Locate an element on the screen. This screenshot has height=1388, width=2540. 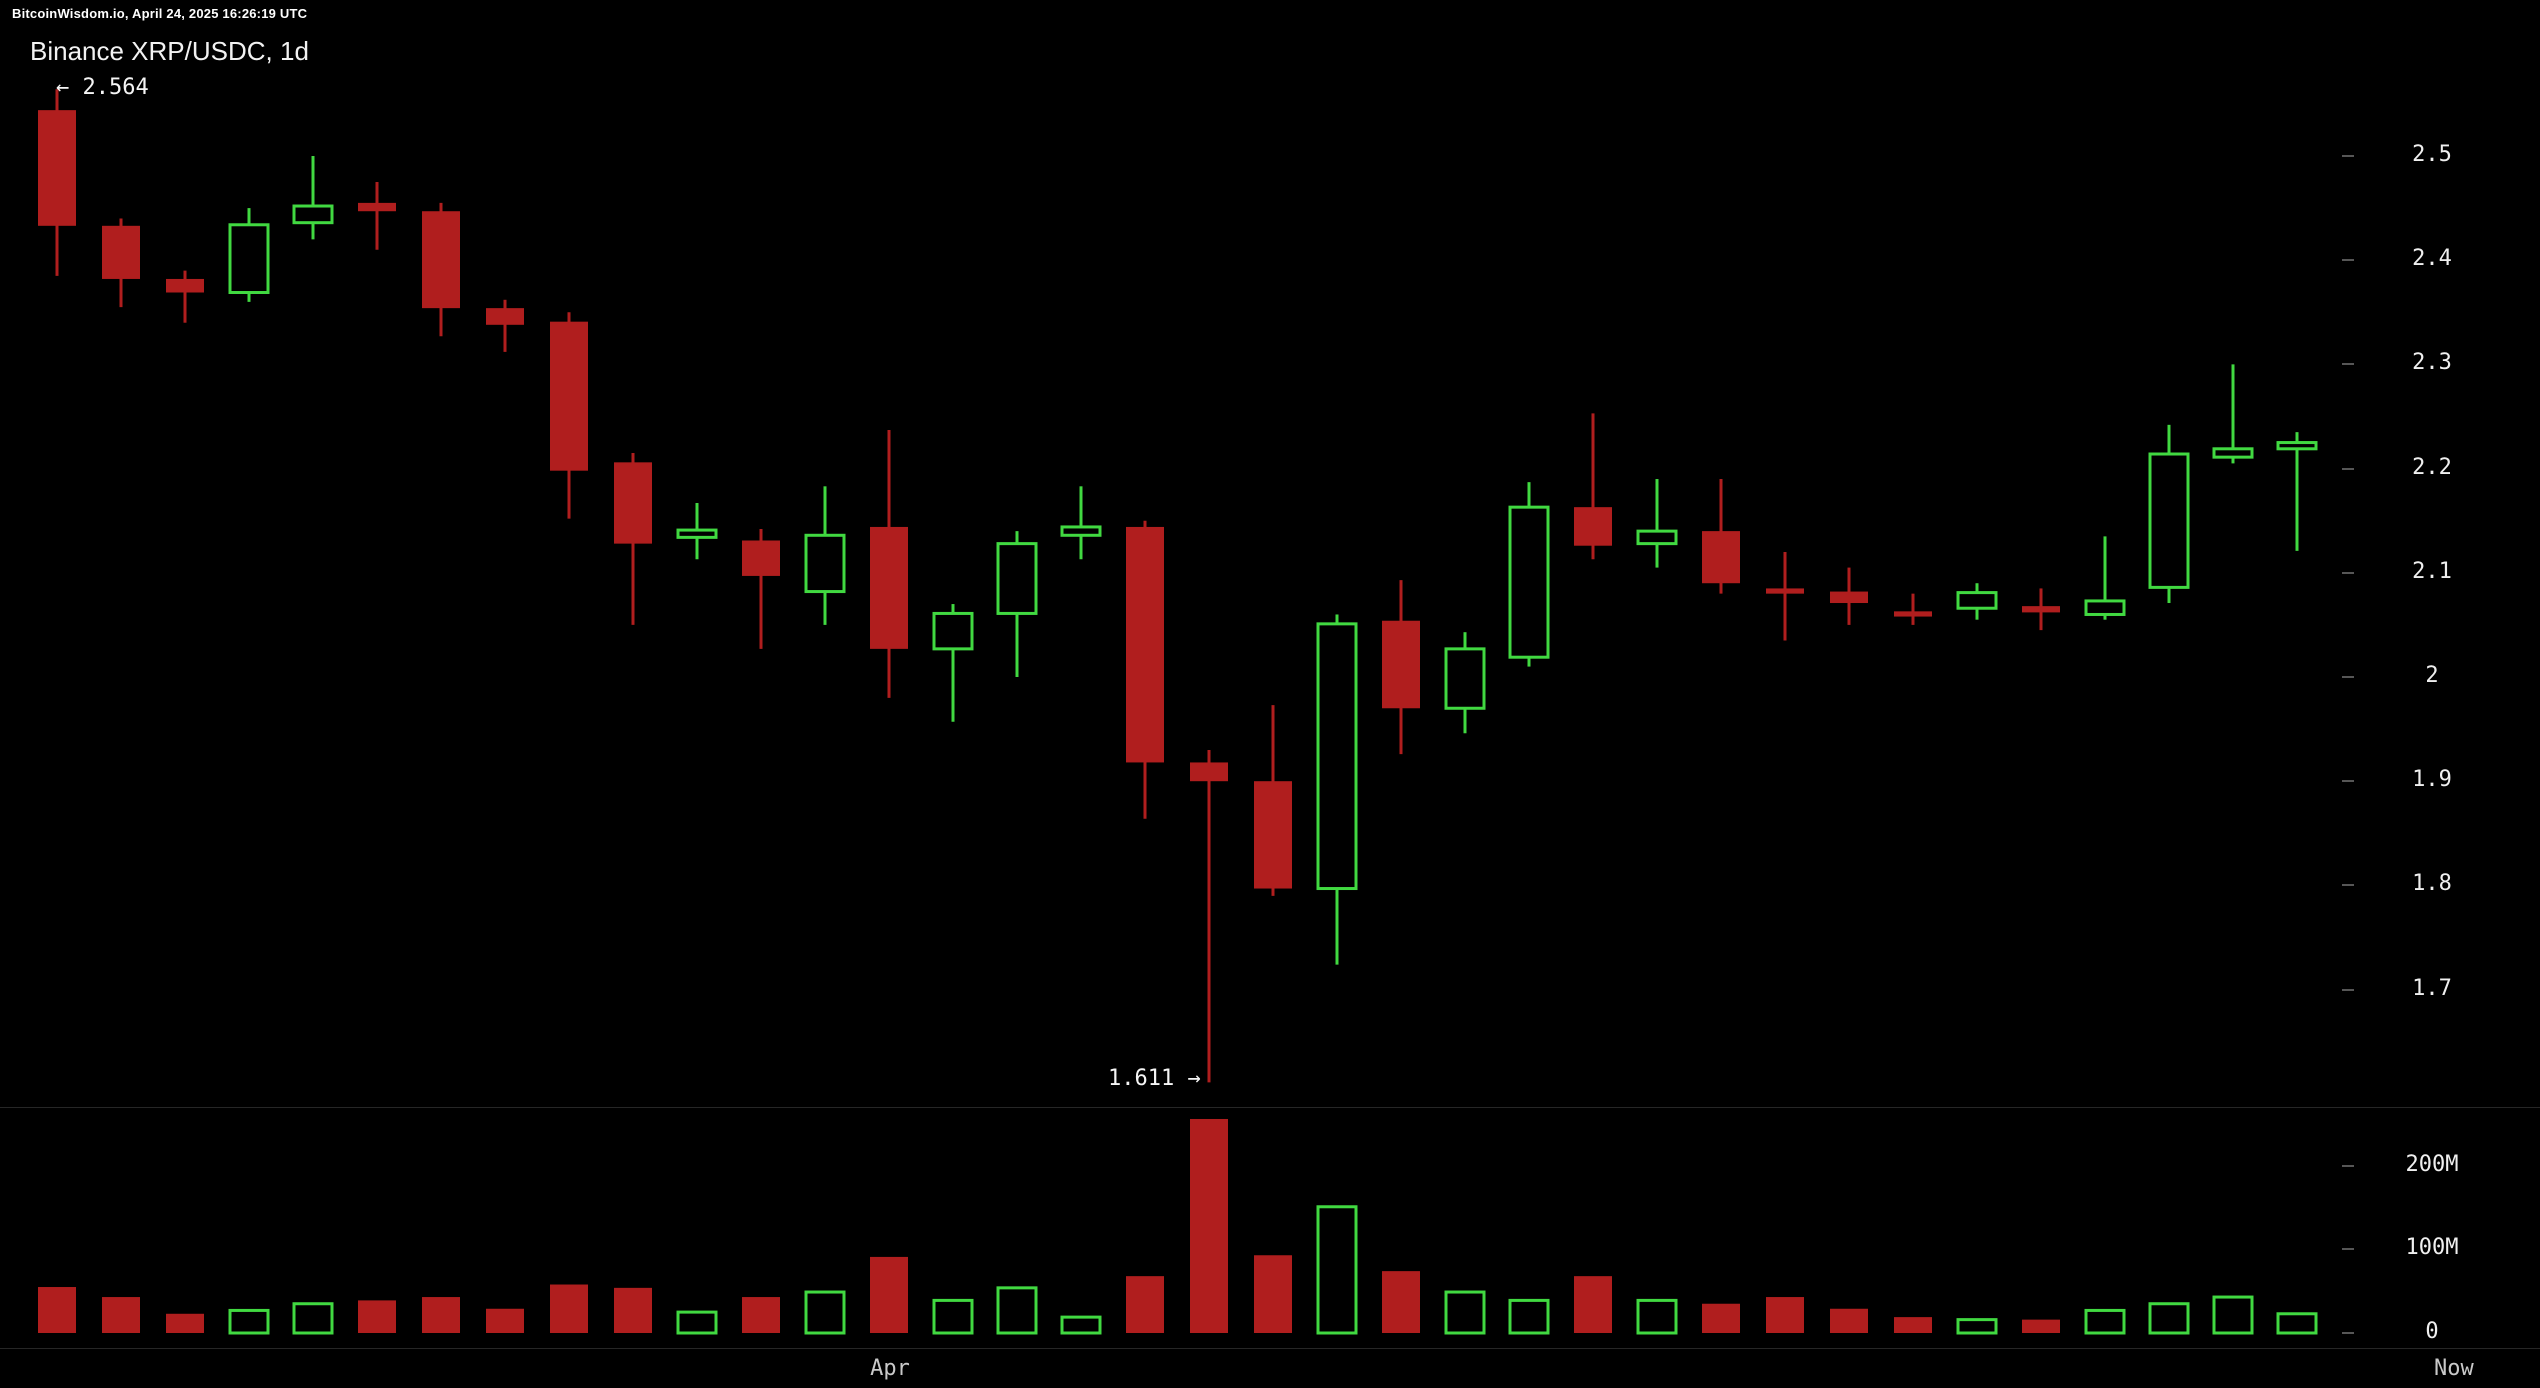
price-volume-divider is located at coordinates (1270, 1107).